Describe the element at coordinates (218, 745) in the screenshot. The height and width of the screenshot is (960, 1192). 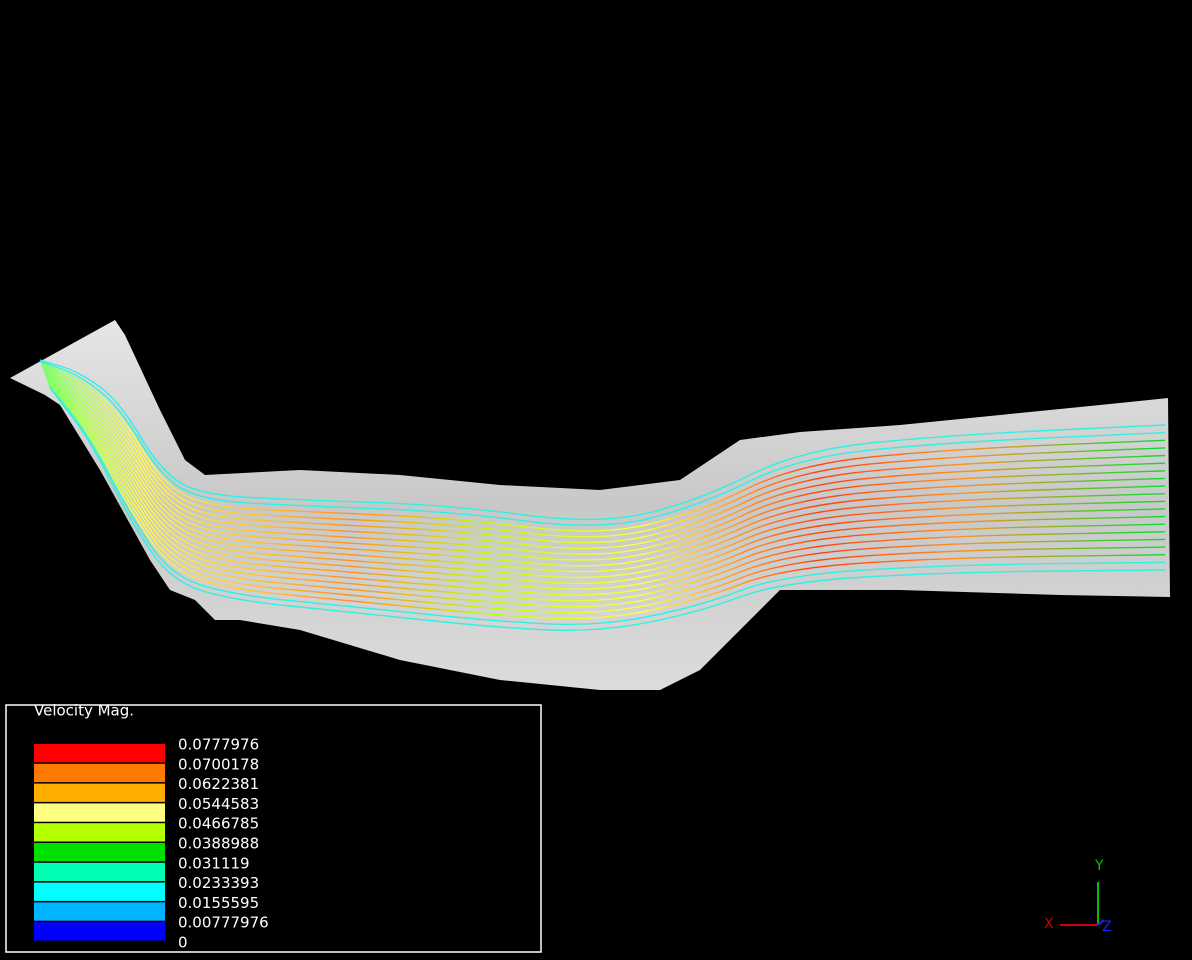
I see `legend-label: 0.0777976` at that location.